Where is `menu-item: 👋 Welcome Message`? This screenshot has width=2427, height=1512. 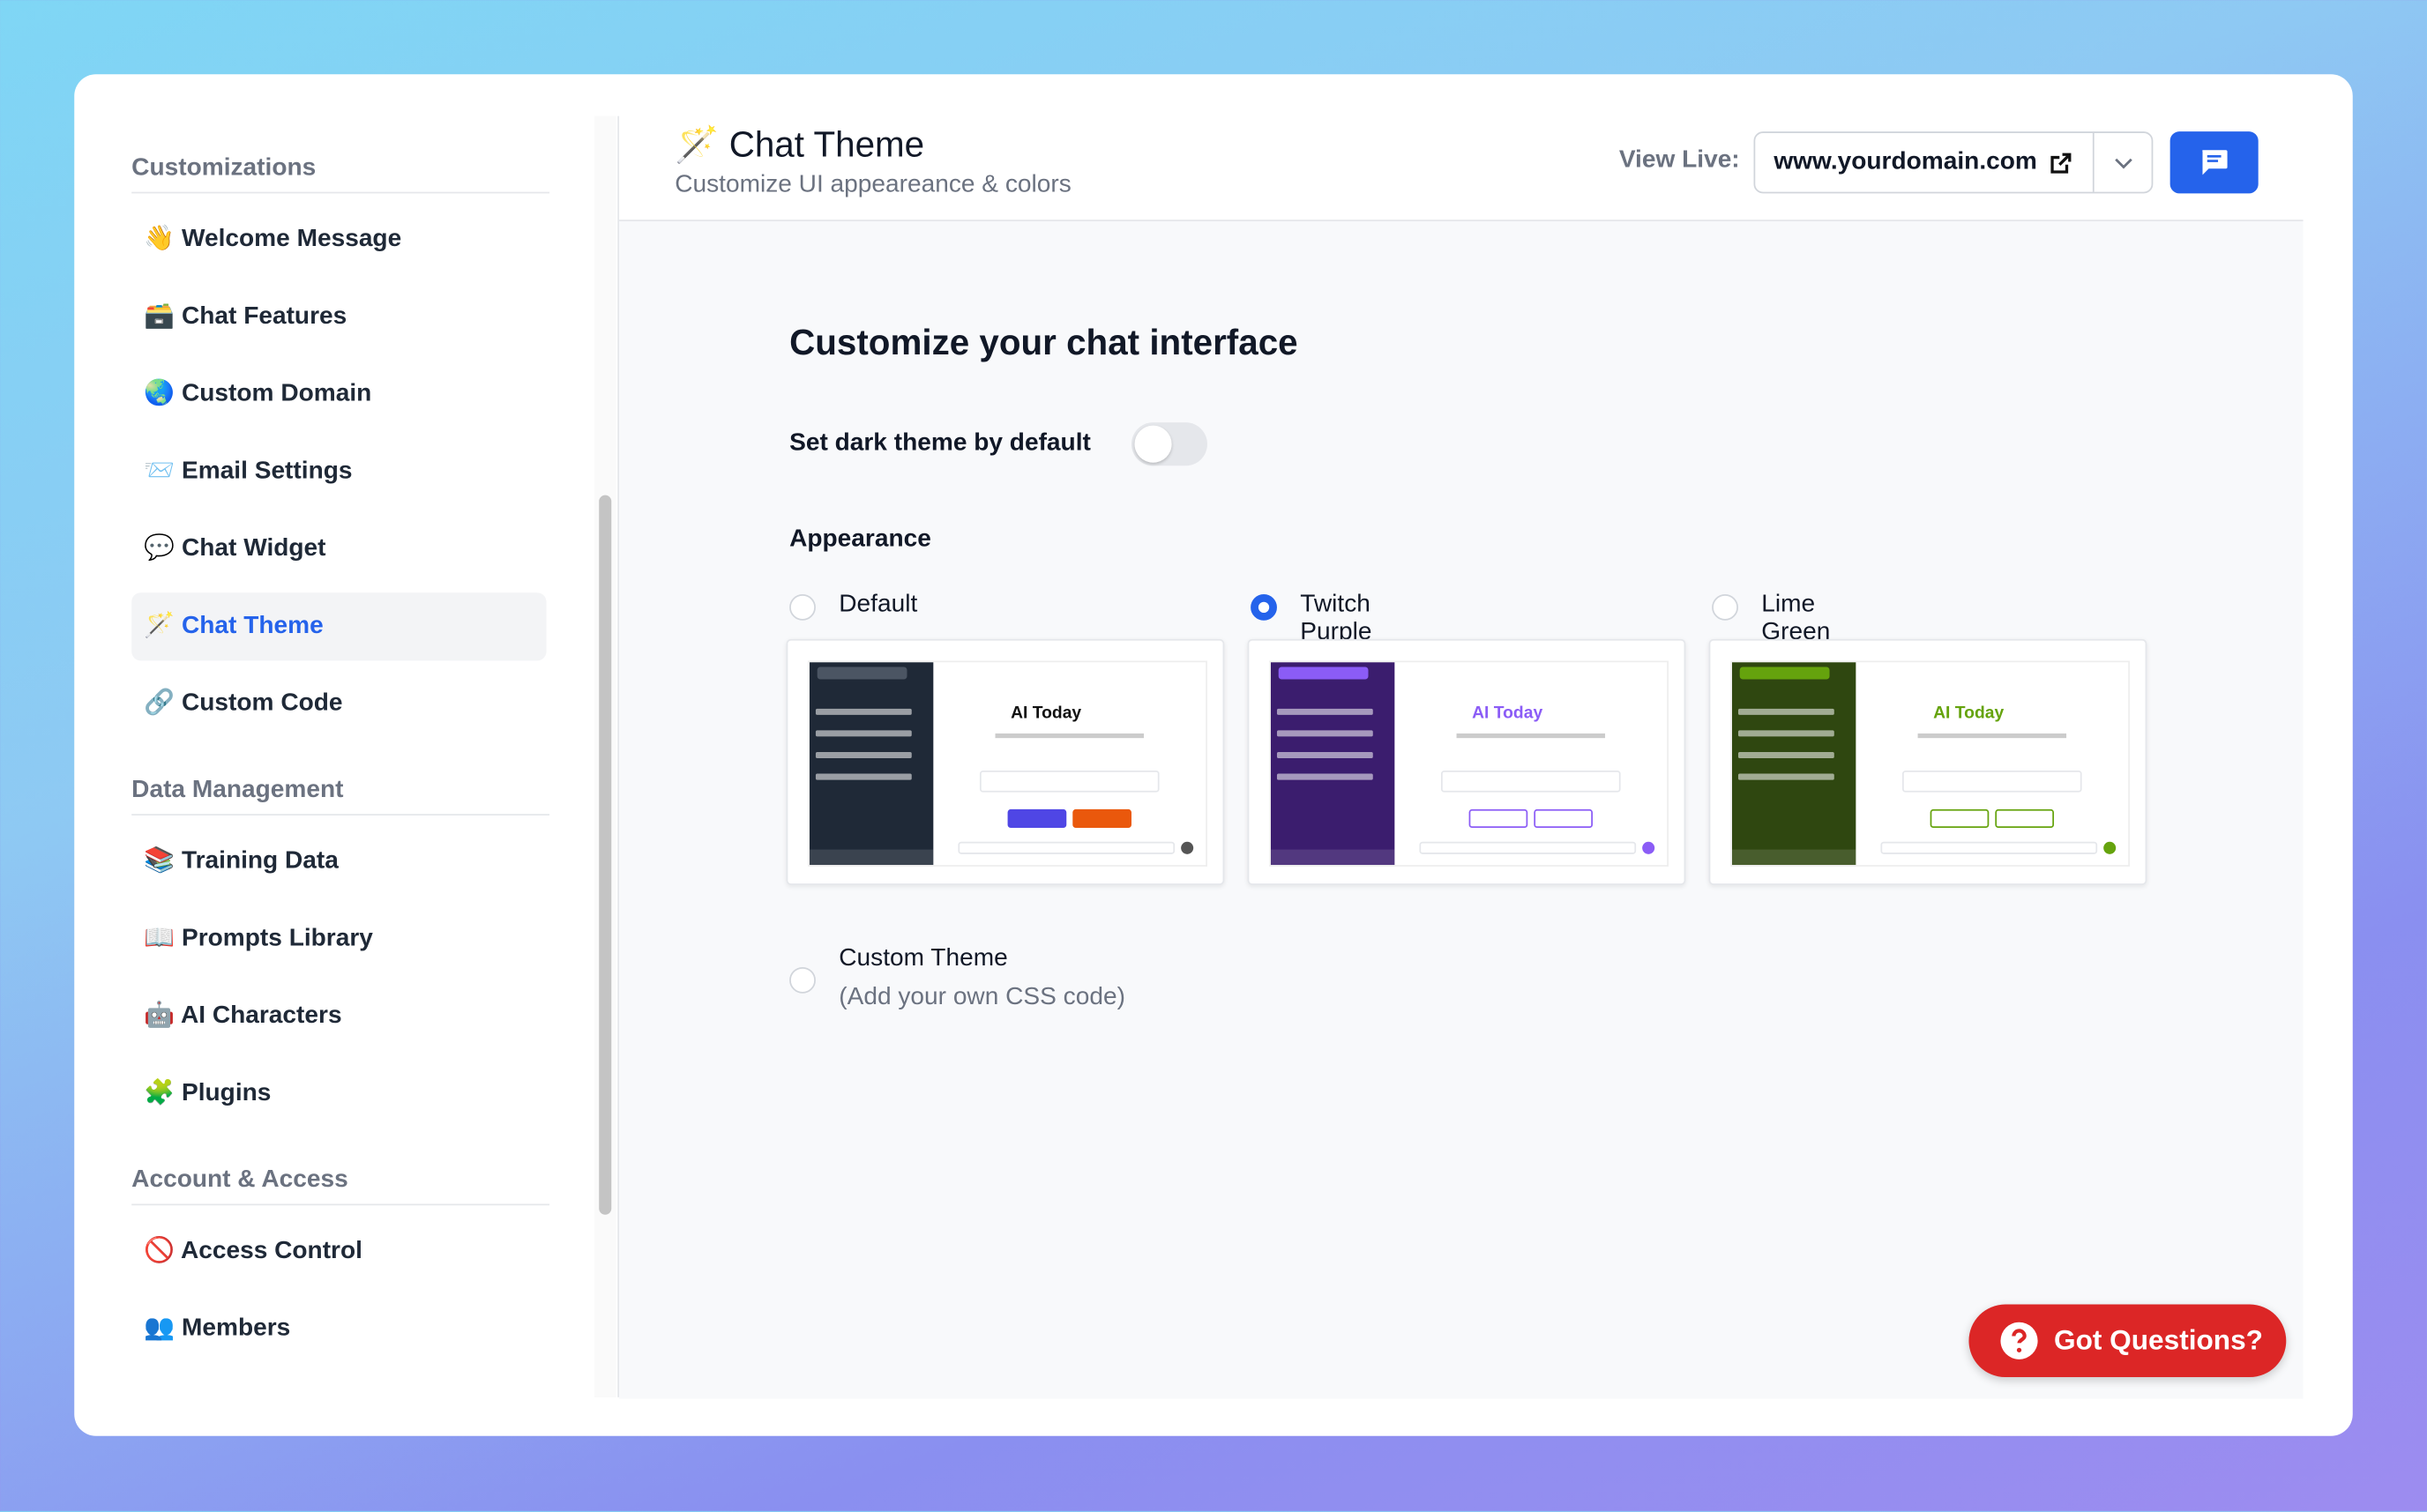
menu-item: 👋 Welcome Message is located at coordinates (273, 240).